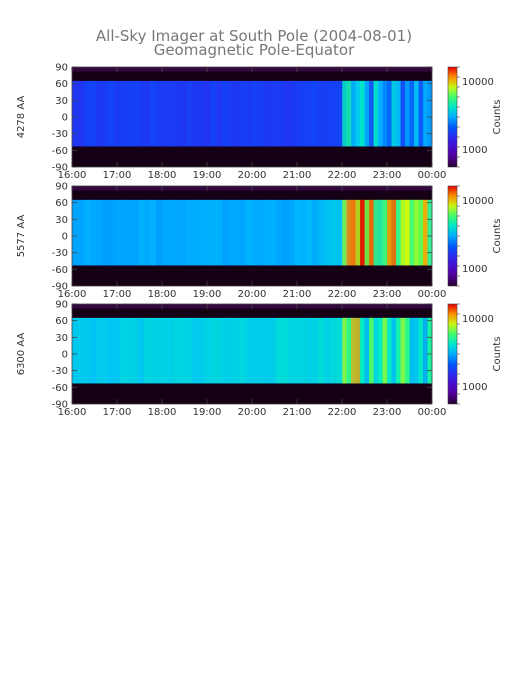  Describe the element at coordinates (297, 412) in the screenshot. I see `x-tick-label: 21:00` at that location.